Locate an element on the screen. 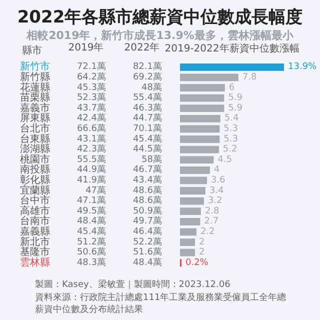 The width and height of the screenshot is (320, 320). text: 43.1萬 is located at coordinates (91, 138).